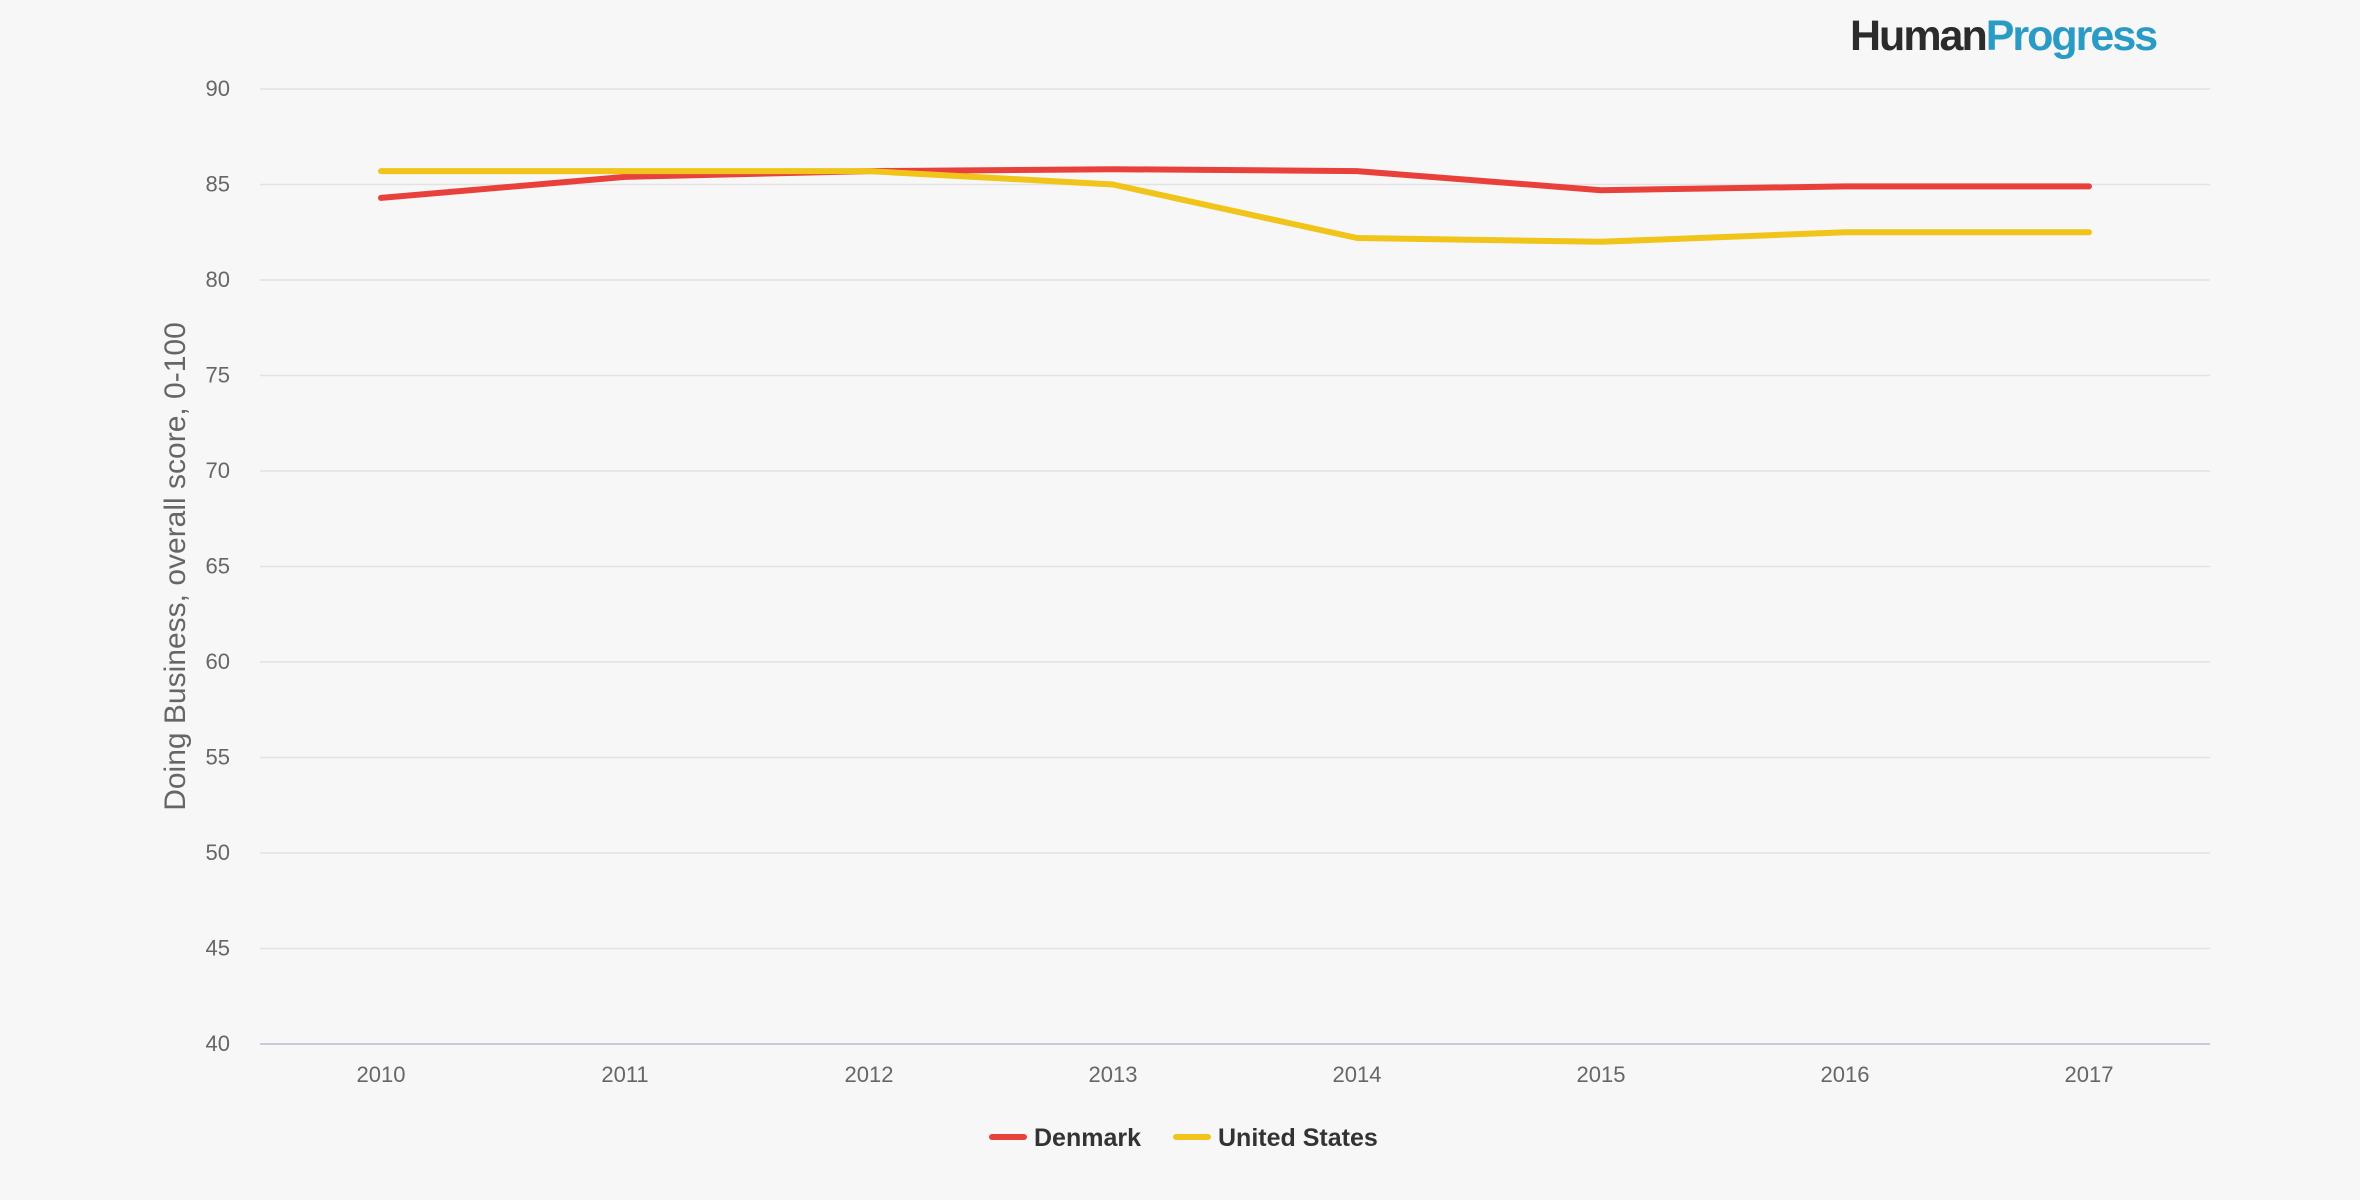 This screenshot has width=2360, height=1200. Describe the element at coordinates (1601, 1074) in the screenshot. I see `x-tick-label: 2015` at that location.